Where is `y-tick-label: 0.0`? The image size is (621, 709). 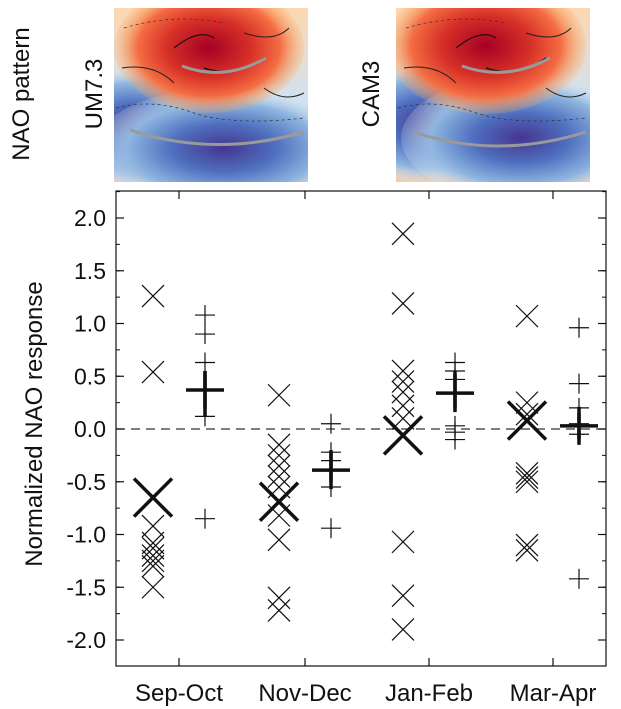 y-tick-label: 0.0 is located at coordinates (90, 429).